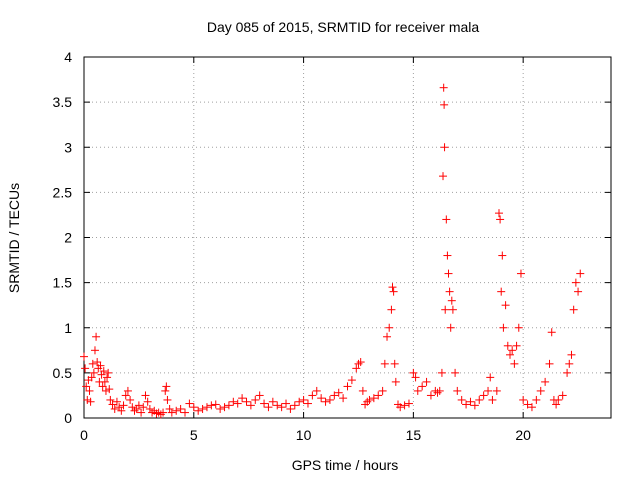 The height and width of the screenshot is (480, 640). Describe the element at coordinates (63, 373) in the screenshot. I see `y-tick-label: 0.5` at that location.